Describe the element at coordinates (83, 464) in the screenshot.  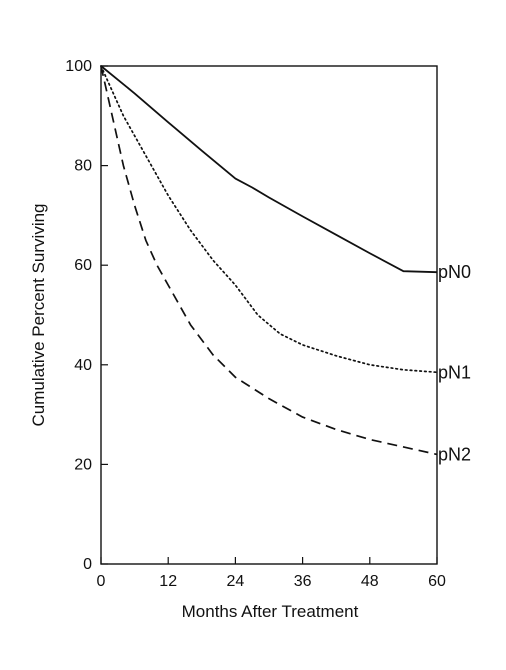
I see `y-tick-label: 20` at that location.